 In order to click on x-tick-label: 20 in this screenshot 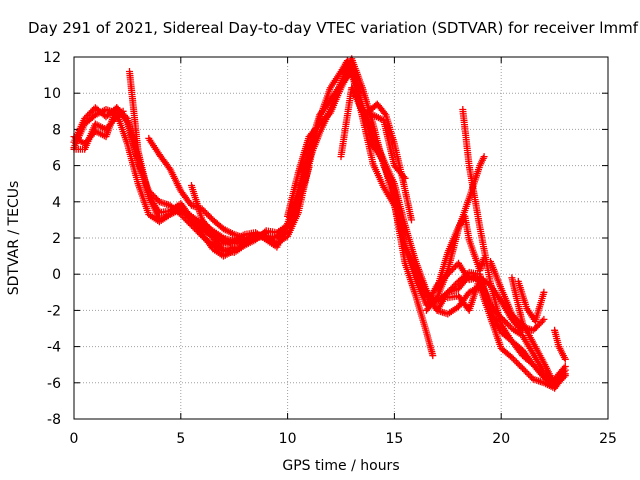, I will do `click(501, 439)`.